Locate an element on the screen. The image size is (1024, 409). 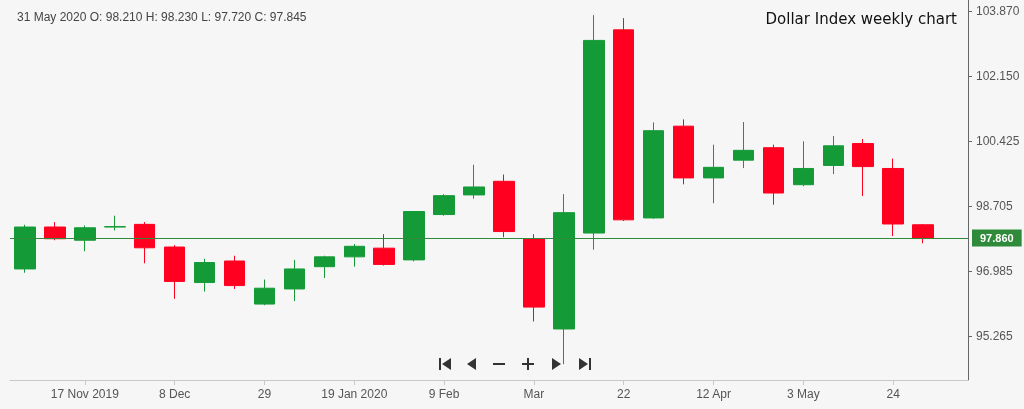
x-tick-label: 3 May is located at coordinates (803, 394).